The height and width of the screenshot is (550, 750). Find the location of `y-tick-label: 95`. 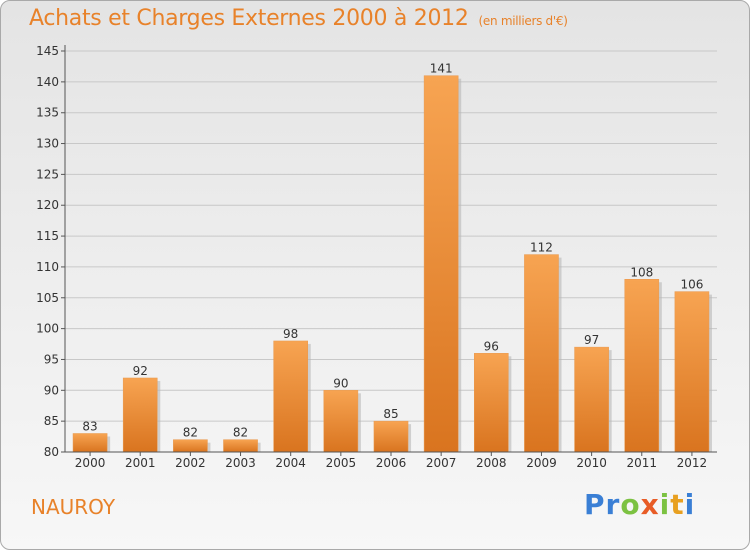

y-tick-label: 95 is located at coordinates (51, 359).